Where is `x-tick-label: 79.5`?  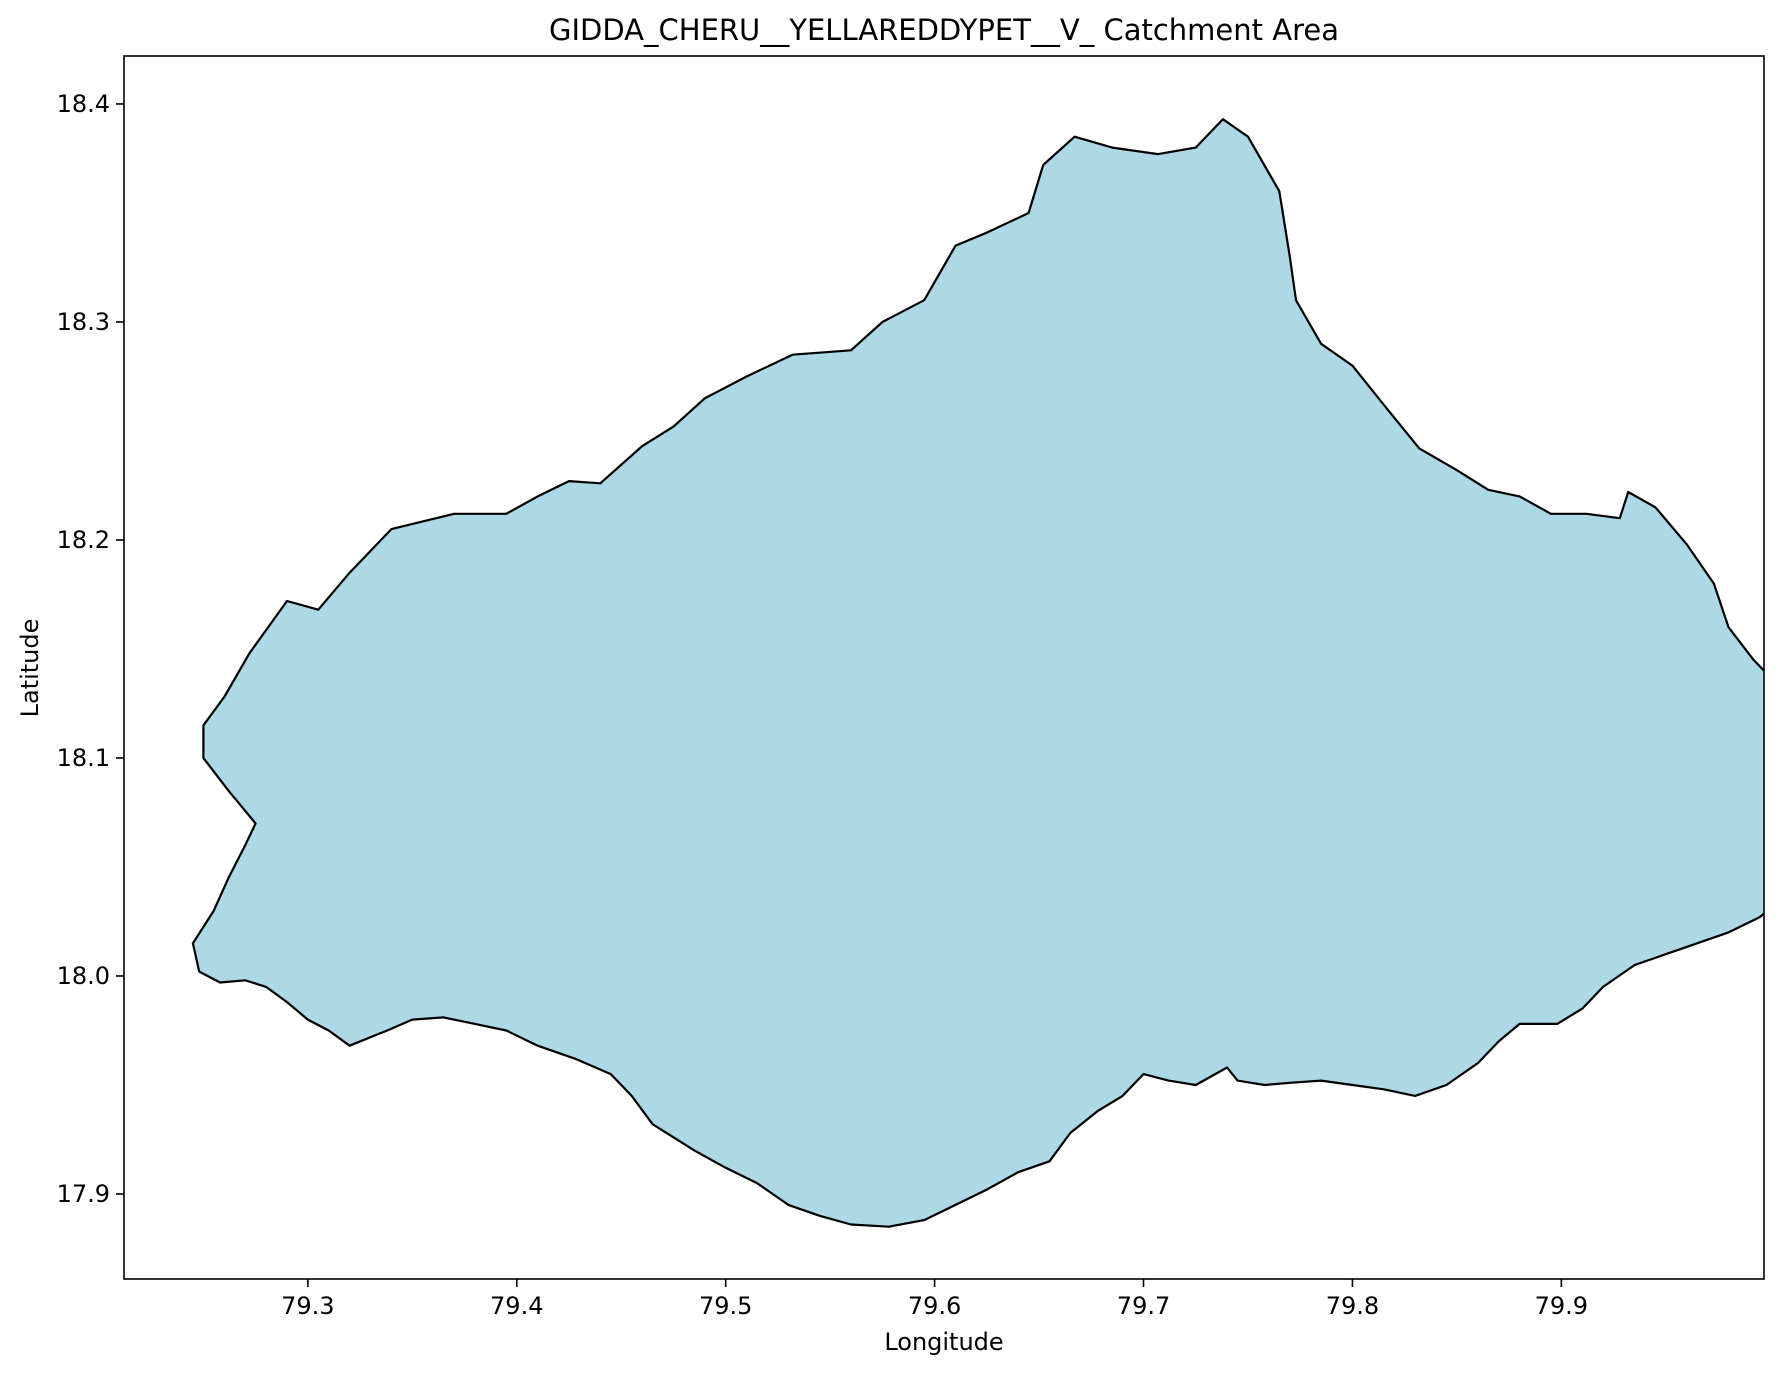
x-tick-label: 79.5 is located at coordinates (725, 1306).